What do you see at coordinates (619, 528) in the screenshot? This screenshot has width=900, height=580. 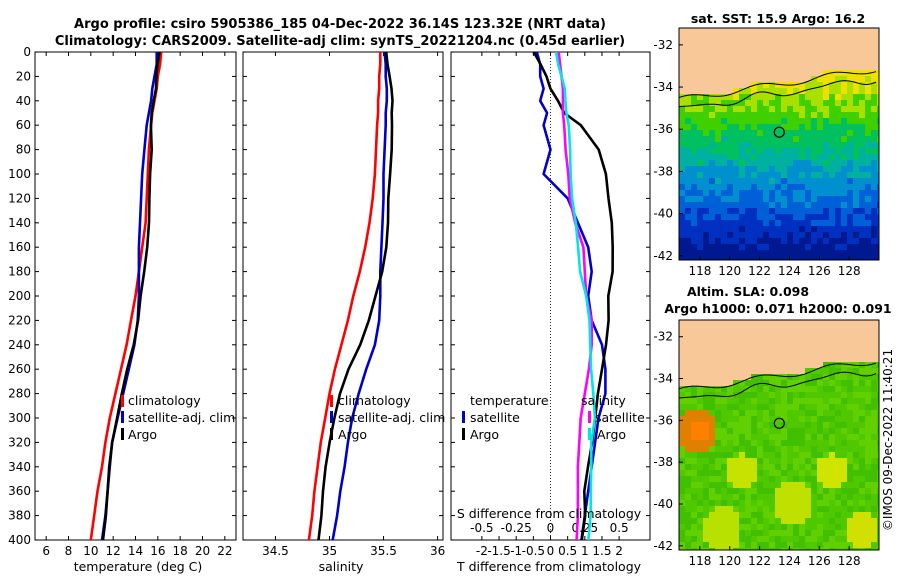 I see `s-tick-label: 0.5` at bounding box center [619, 528].